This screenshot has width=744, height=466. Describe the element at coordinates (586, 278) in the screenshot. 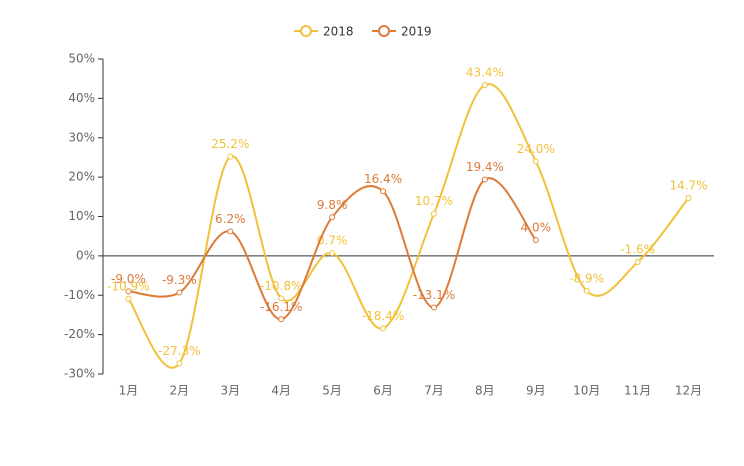

I see `data-label: -8.9%` at that location.